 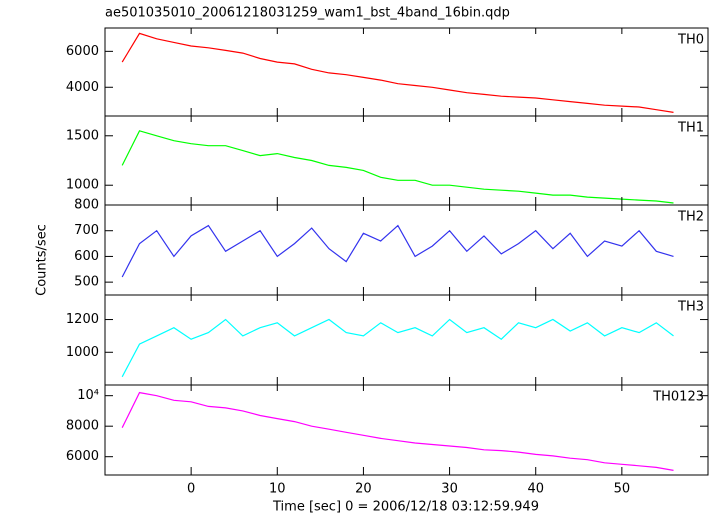 I want to click on y-tick-label: 4000, so click(x=82, y=87).